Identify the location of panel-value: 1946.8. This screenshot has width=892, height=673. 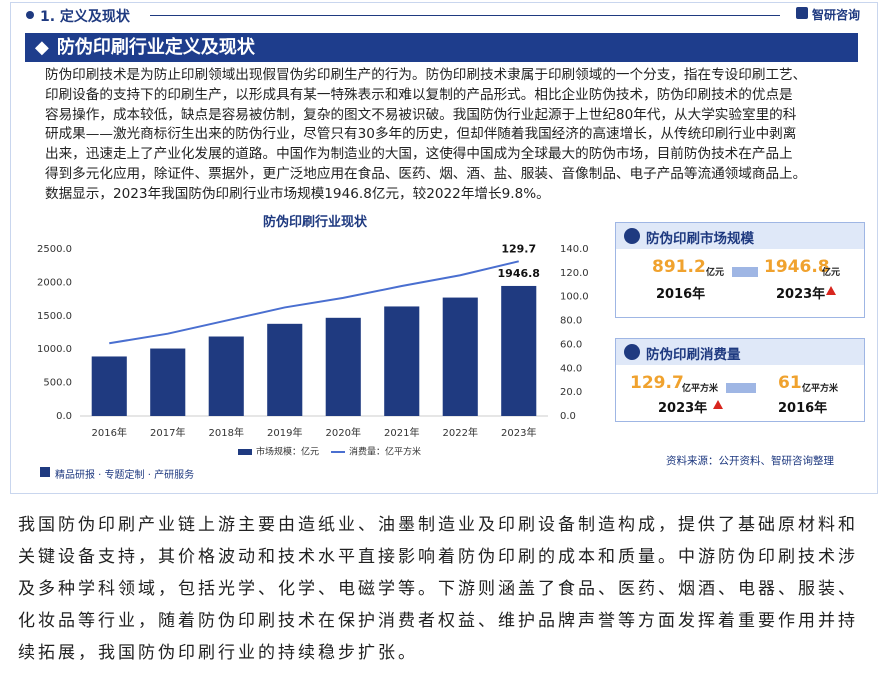
(797, 267).